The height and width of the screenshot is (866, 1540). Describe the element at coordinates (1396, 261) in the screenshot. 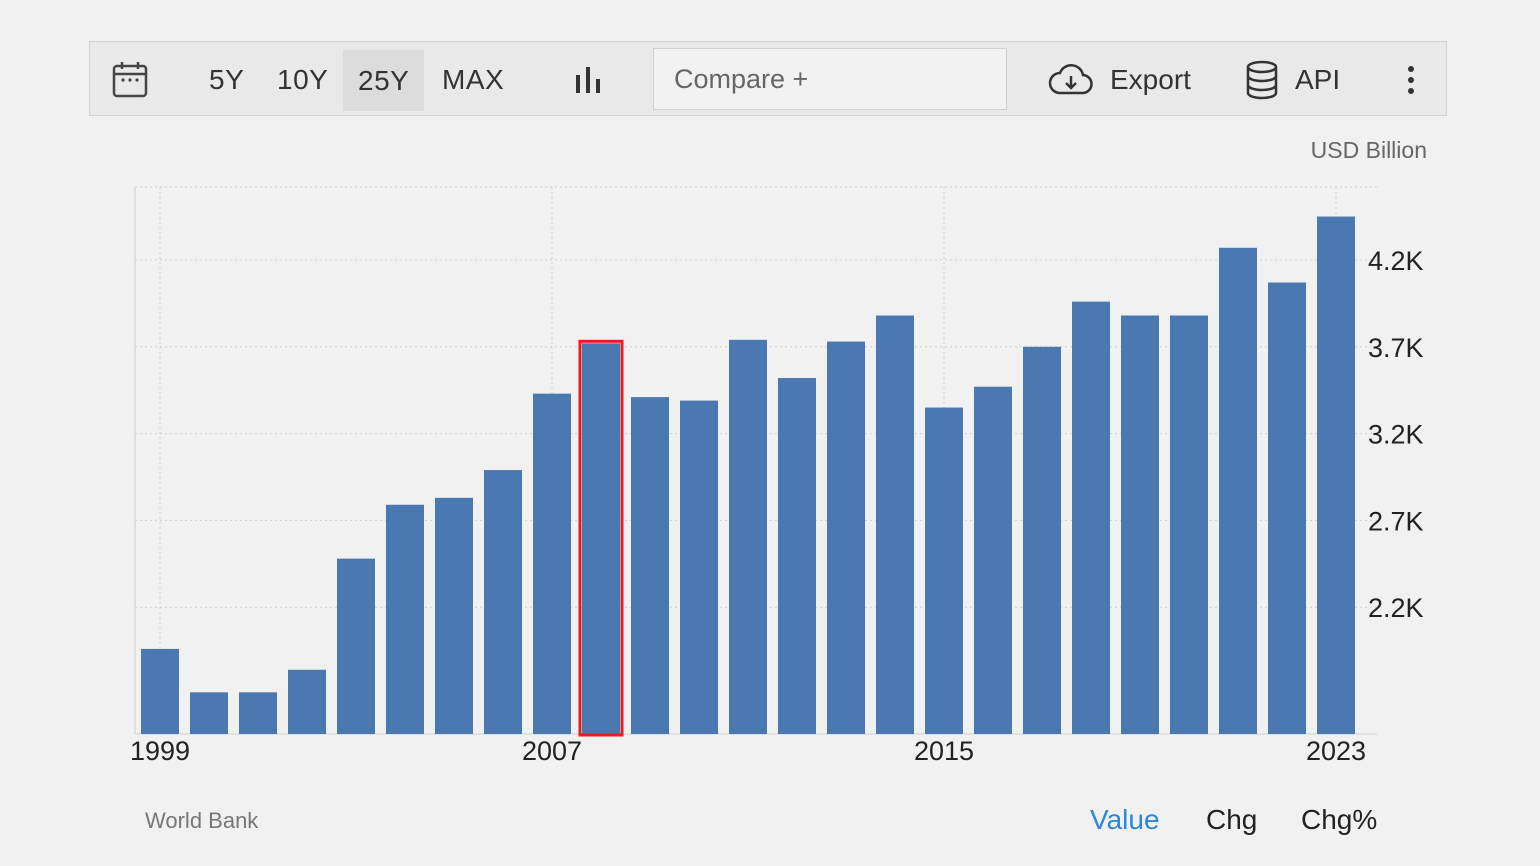

I see `y-tick-label: 4.2K` at that location.